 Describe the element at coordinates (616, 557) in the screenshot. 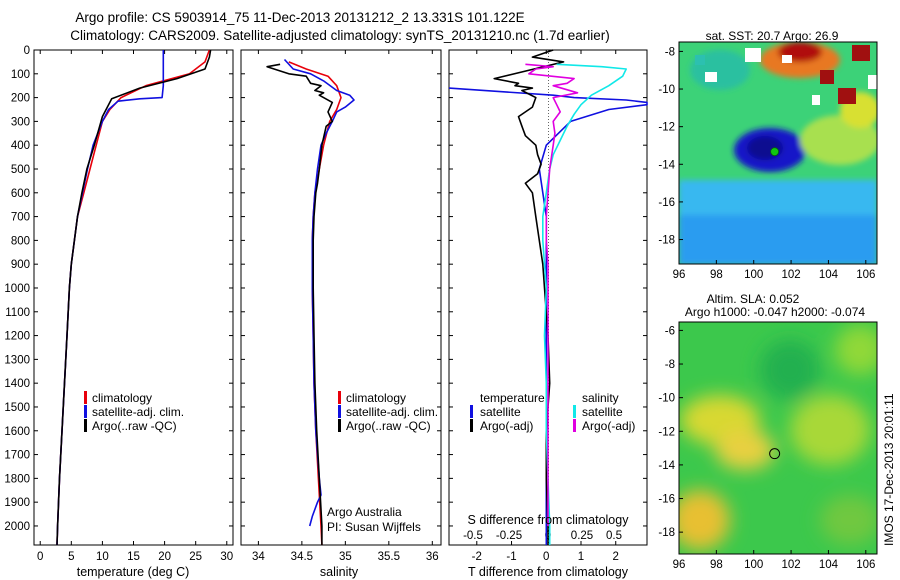

I see `x-tick-label: 2` at that location.